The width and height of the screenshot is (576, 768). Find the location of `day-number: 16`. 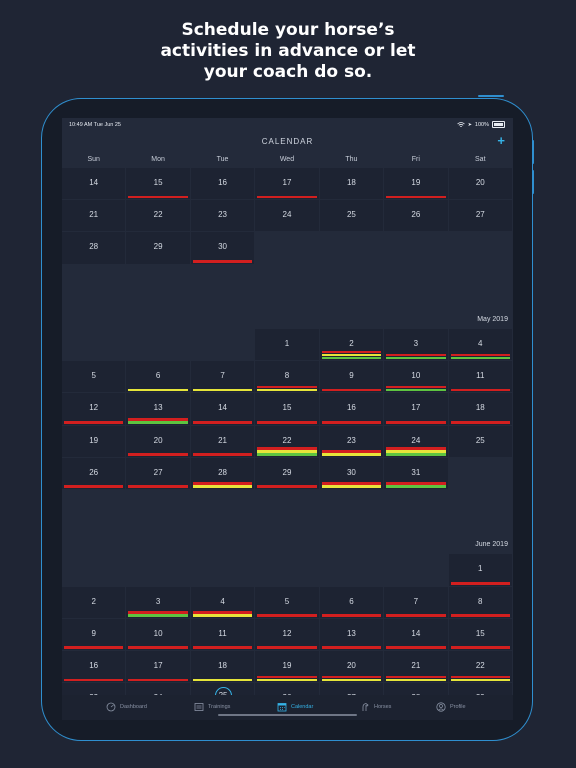

day-number: 16 is located at coordinates (351, 408).